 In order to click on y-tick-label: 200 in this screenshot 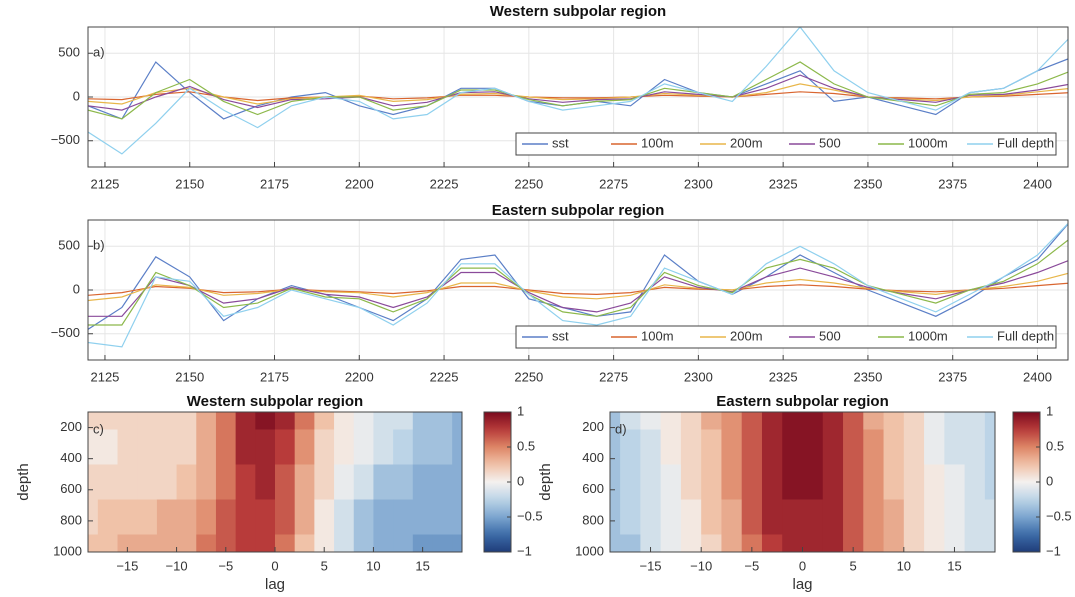, I will do `click(71, 426)`.